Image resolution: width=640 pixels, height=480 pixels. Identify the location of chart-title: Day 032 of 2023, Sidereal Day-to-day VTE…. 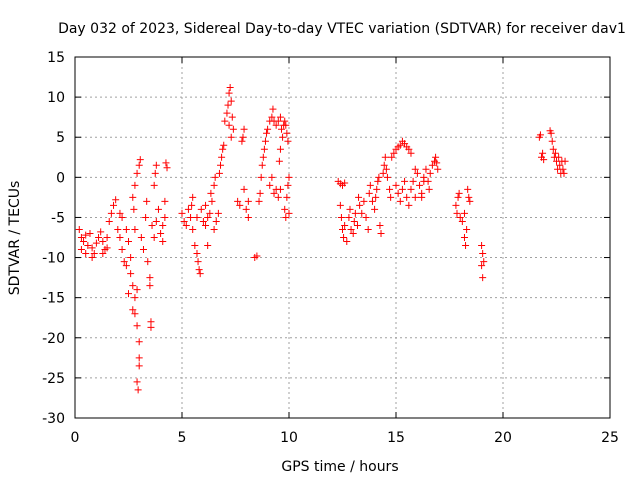
(342, 29).